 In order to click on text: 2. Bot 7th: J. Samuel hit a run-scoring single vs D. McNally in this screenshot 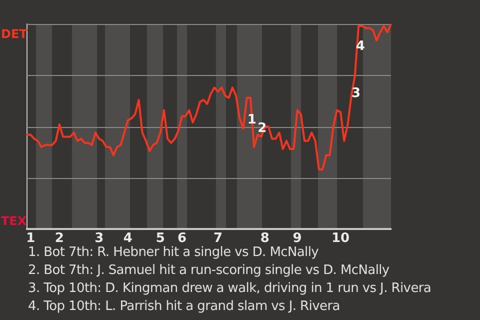, I will do `click(209, 271)`.